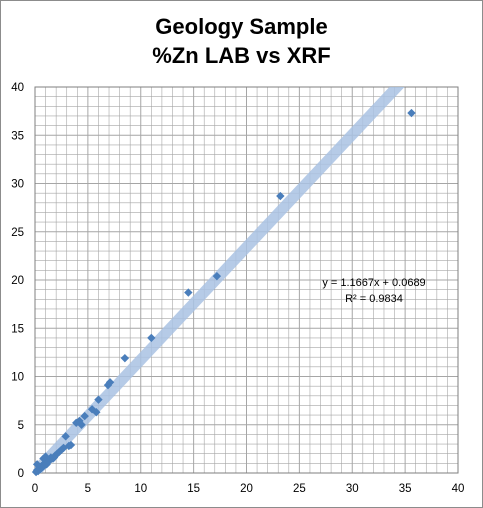  I want to click on x-tick-label: 20, so click(246, 489).